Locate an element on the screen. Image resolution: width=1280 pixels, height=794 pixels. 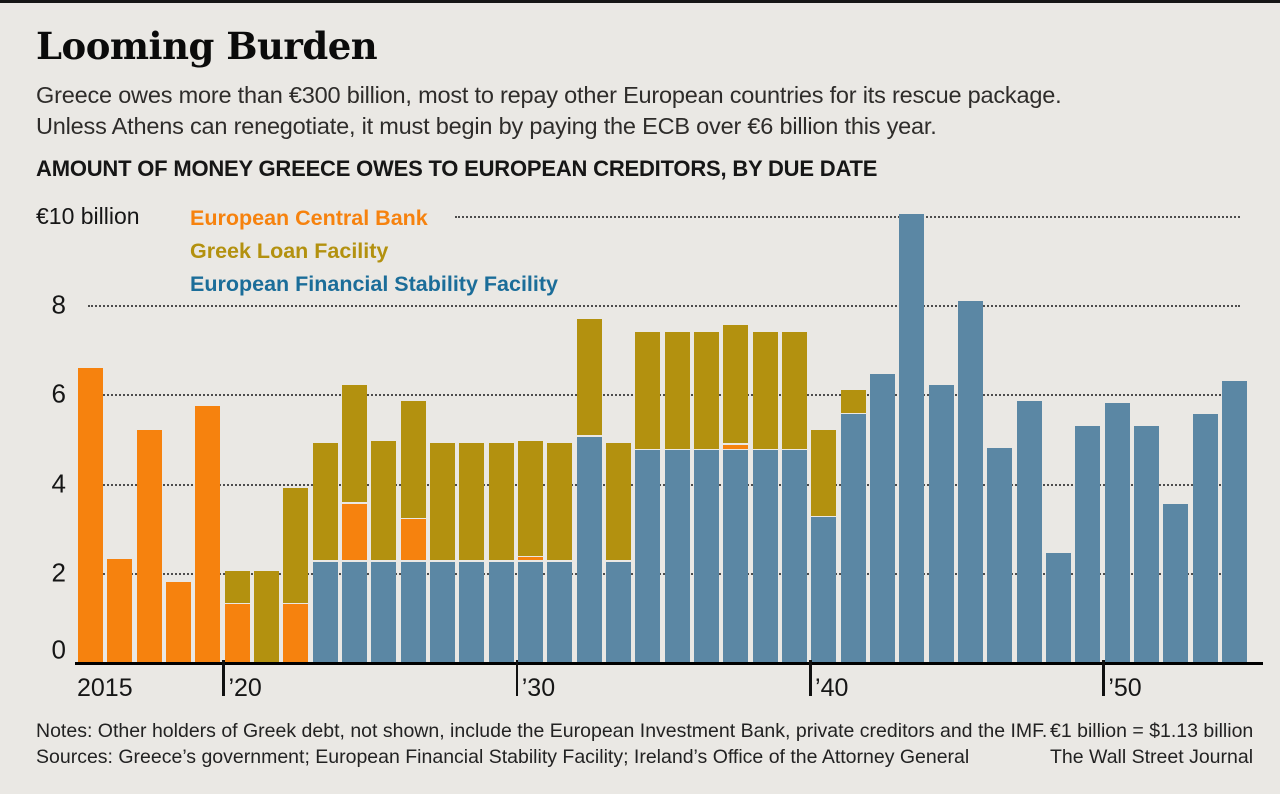
bar-2029-segment-greek-loan-facility is located at coordinates (501, 502).